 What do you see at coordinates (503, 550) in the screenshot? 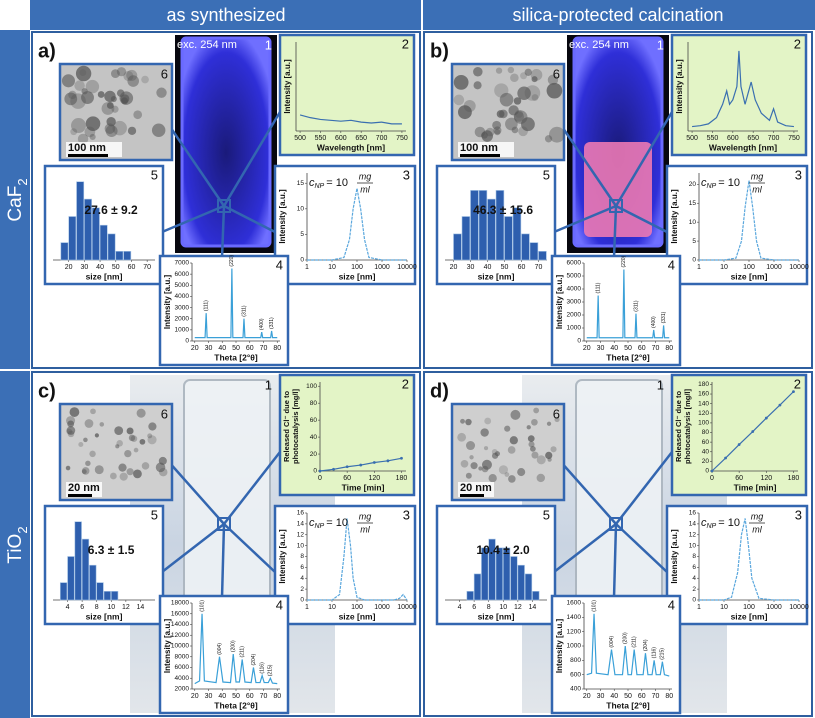
I see `size-annotation: 10.4 ± 2.0` at bounding box center [503, 550].